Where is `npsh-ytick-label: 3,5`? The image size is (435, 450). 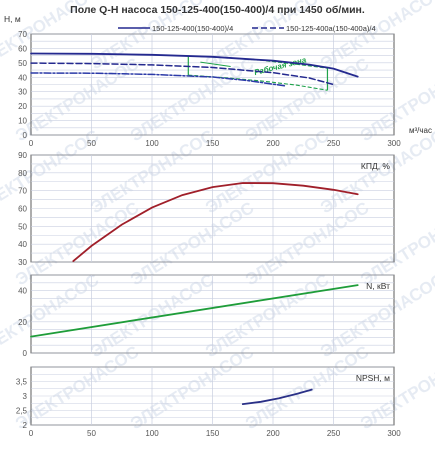 npsh-ytick-label: 3,5 is located at coordinates (22, 382).